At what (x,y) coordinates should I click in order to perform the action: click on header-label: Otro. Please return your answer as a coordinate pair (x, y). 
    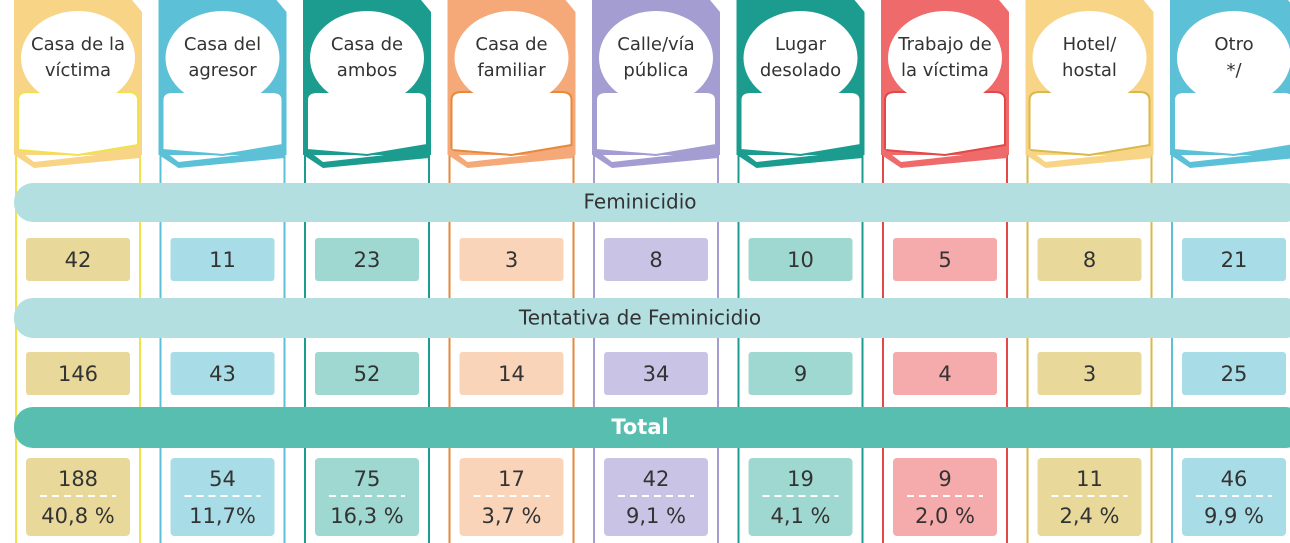
    Looking at the image, I should click on (1233, 44).